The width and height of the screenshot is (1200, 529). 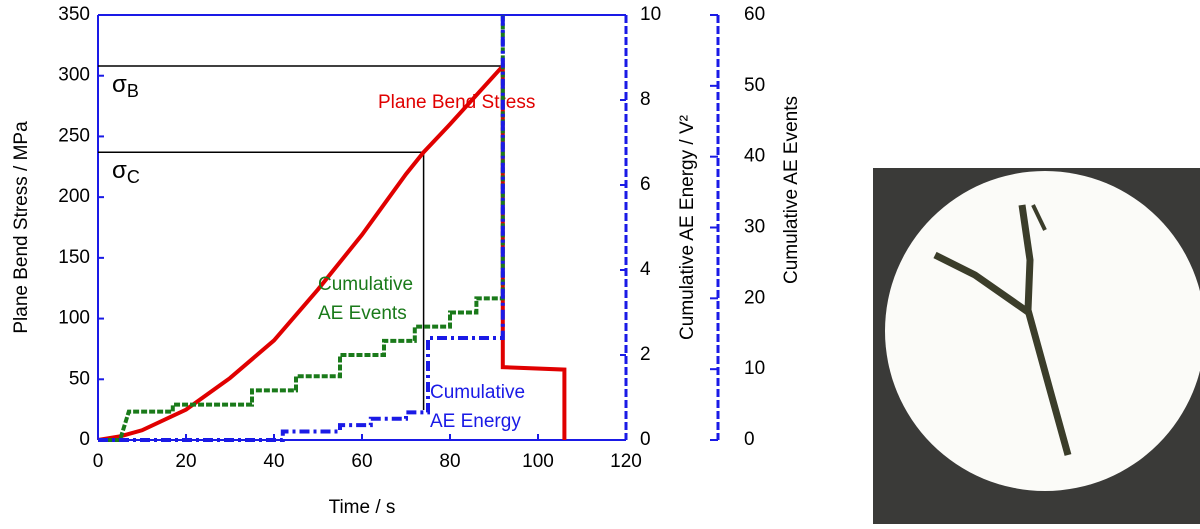 I want to click on y2-tick-label: 10, so click(x=650, y=14).